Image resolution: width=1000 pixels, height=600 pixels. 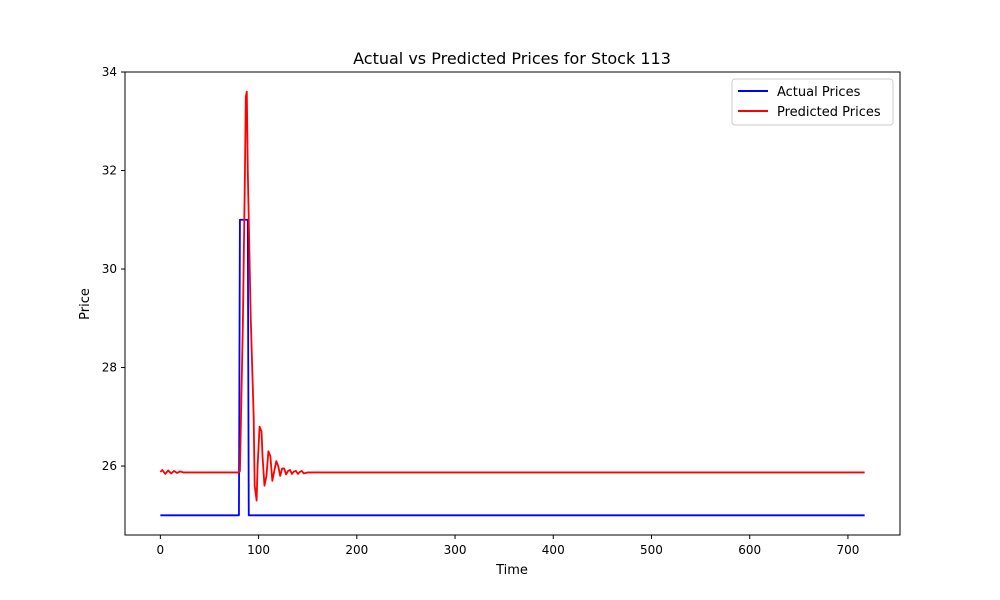 I want to click on y-tick-label: 30, so click(x=109, y=269).